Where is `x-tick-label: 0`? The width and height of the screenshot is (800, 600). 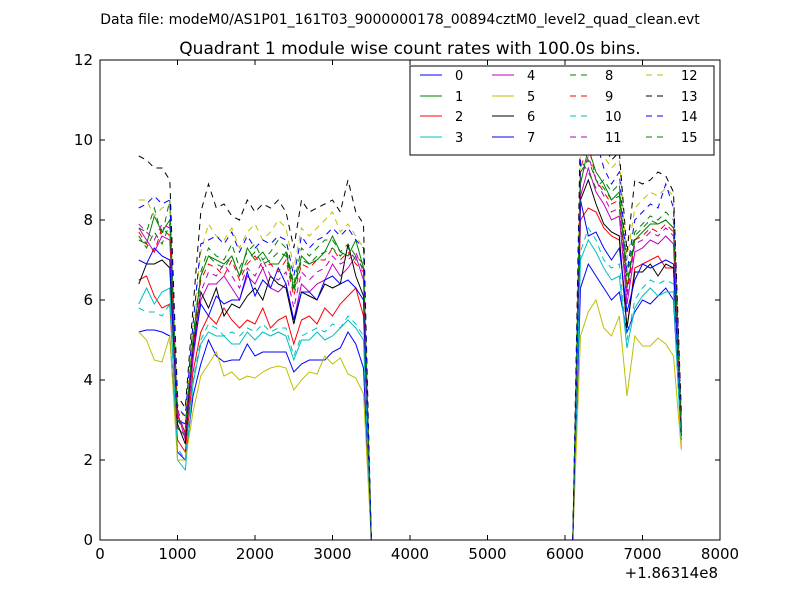
x-tick-label: 0 is located at coordinates (100, 554).